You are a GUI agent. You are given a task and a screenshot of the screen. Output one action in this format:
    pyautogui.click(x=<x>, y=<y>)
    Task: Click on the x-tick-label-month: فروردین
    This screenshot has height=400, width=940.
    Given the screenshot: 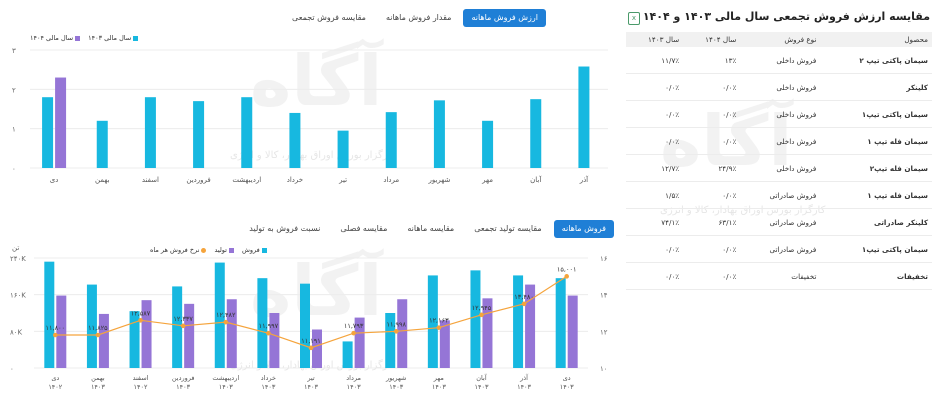 What is the action you would take?
    pyautogui.click(x=183, y=378)
    